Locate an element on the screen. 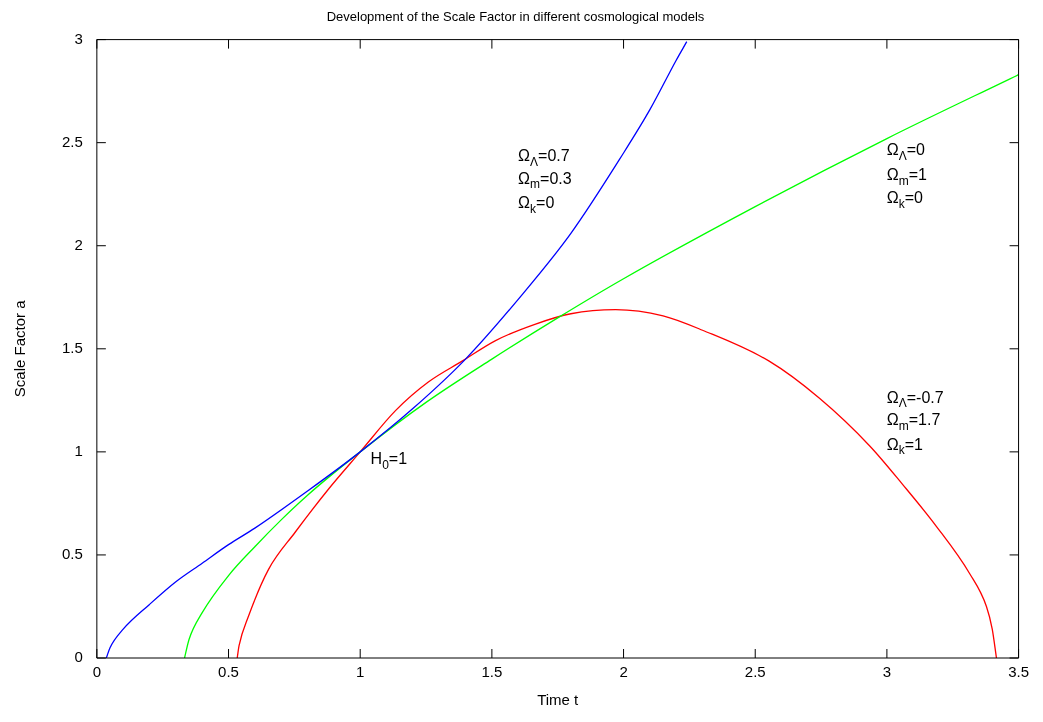  chart-title: Development of the Scale Factor in different cosmological models is located at coordinates (515, 17).